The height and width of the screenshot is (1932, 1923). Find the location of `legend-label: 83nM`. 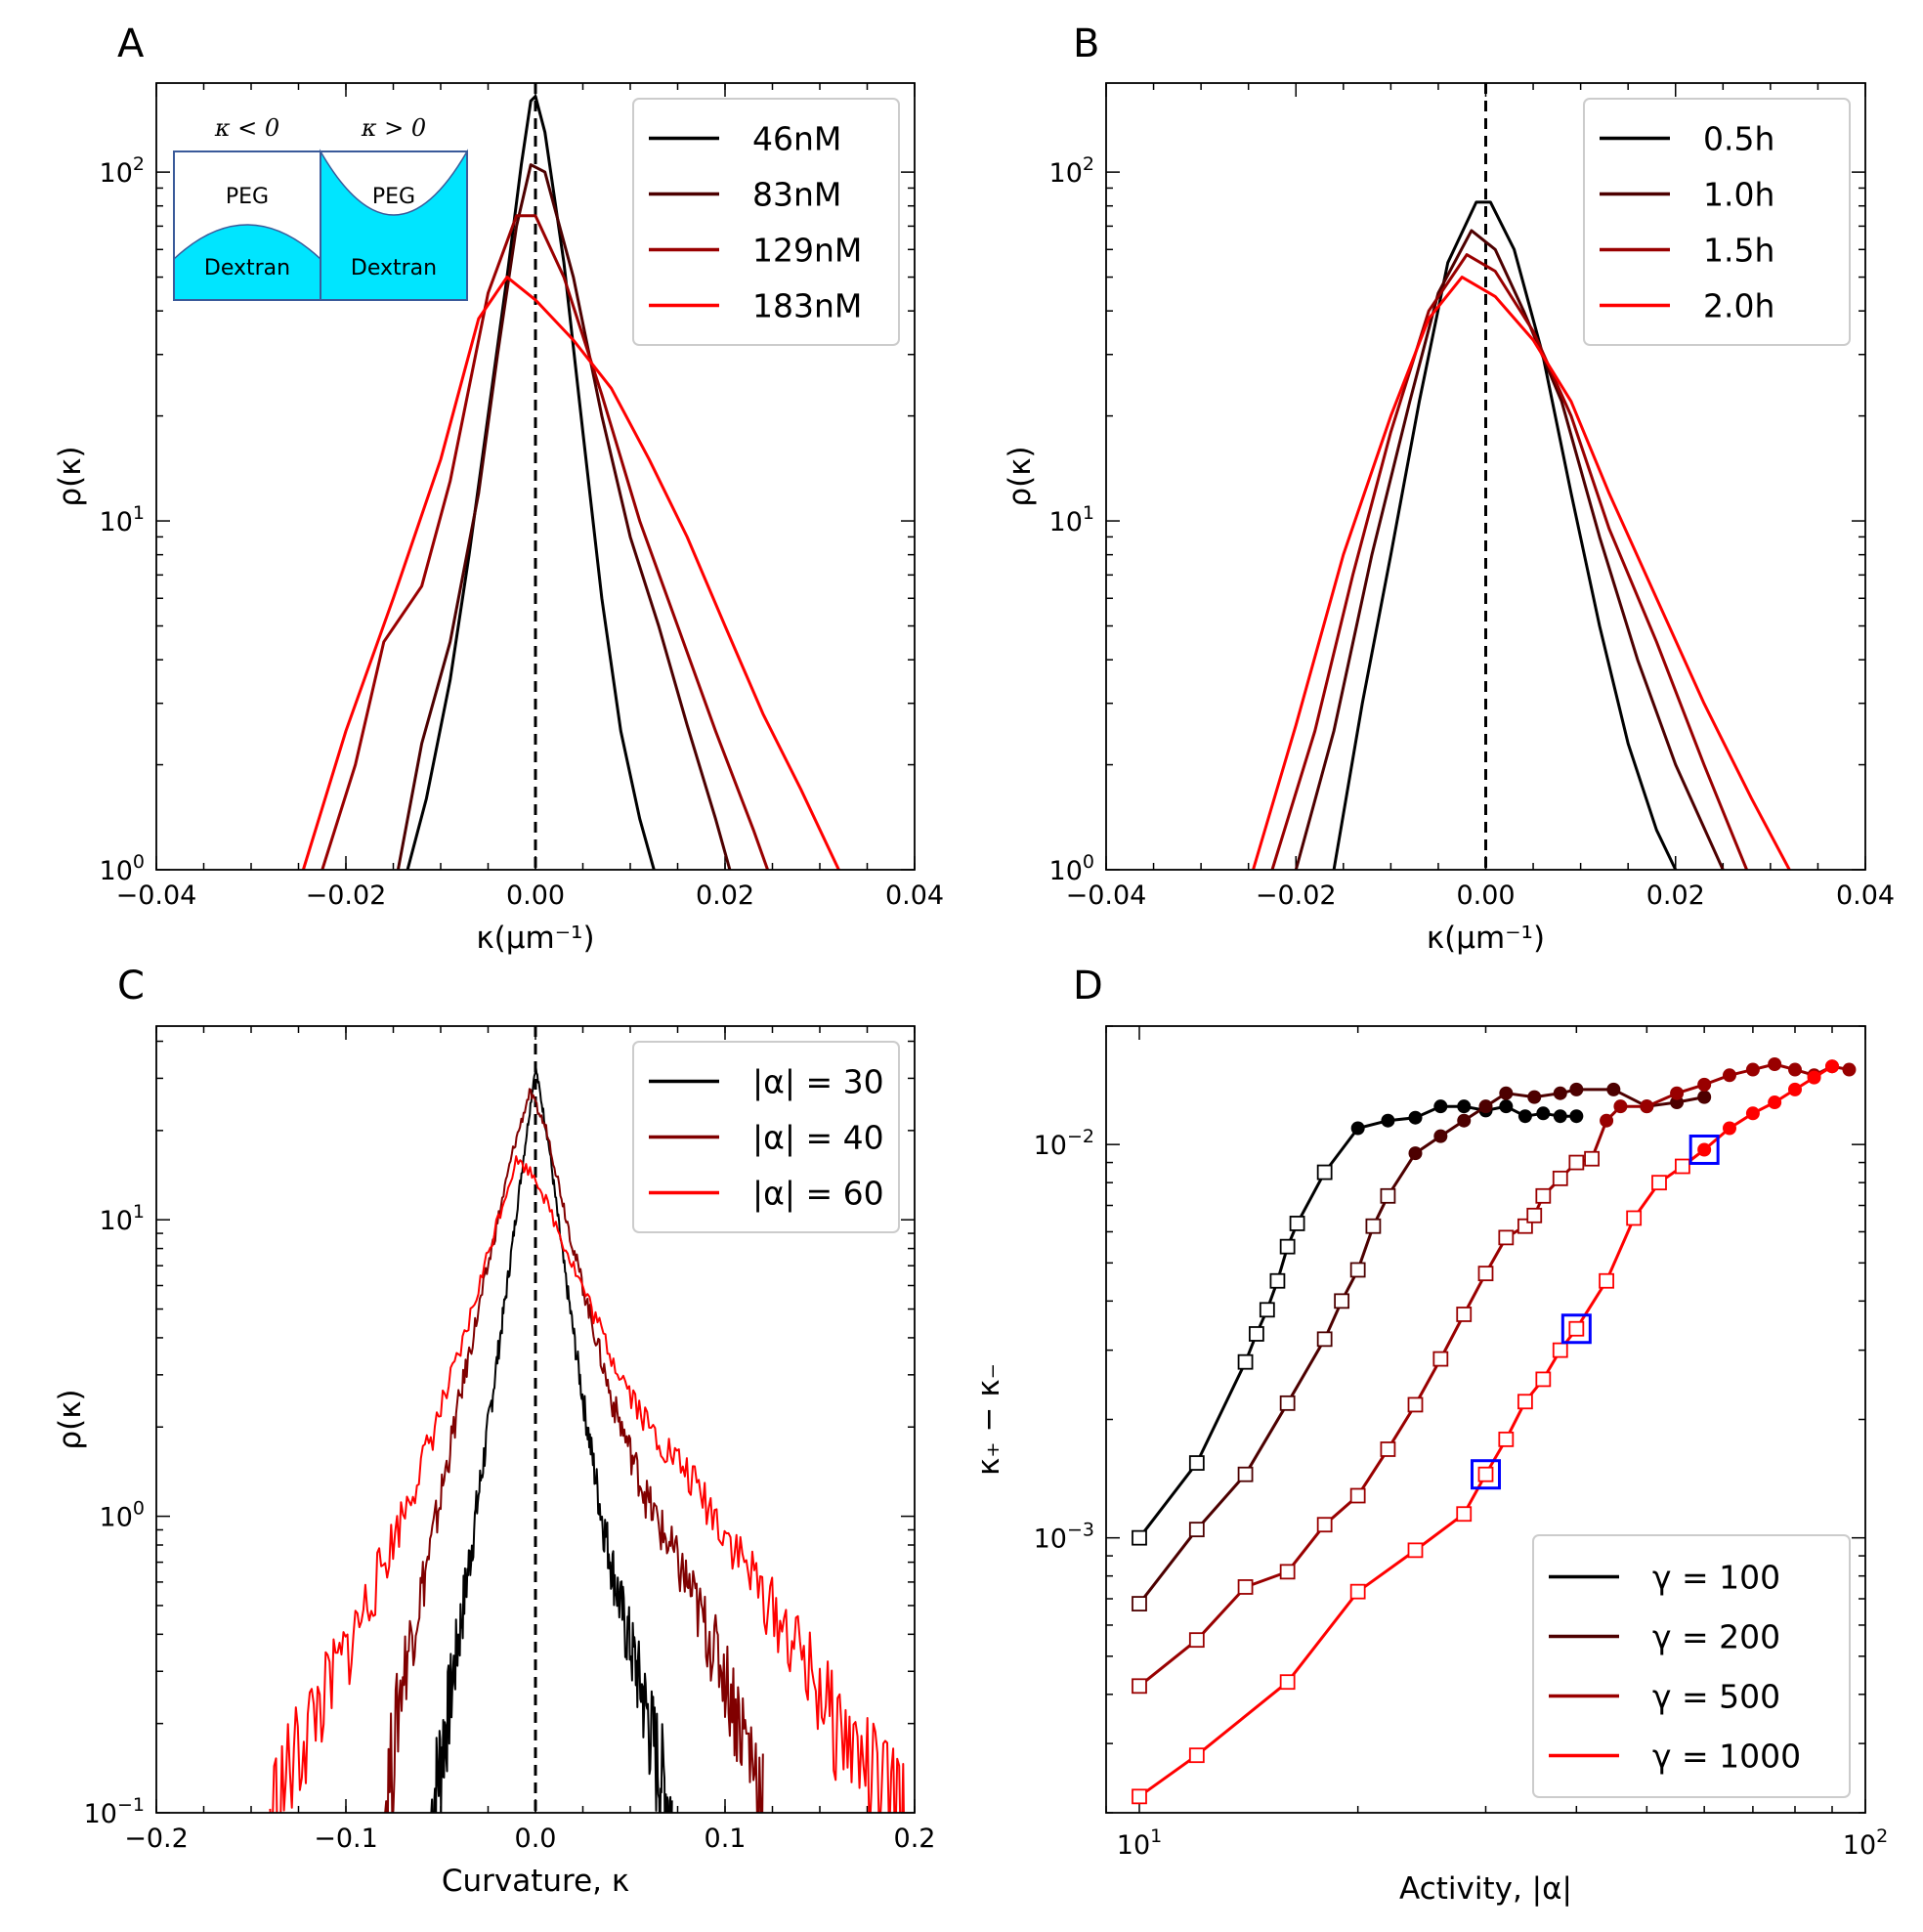

legend-label: 83nM is located at coordinates (796, 195).